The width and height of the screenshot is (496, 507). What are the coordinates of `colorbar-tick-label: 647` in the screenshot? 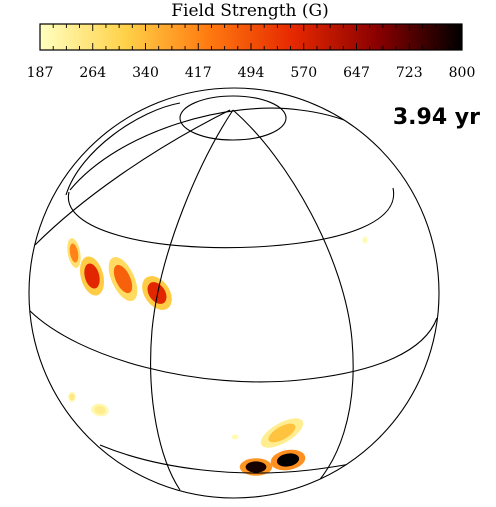 It's located at (356, 73).